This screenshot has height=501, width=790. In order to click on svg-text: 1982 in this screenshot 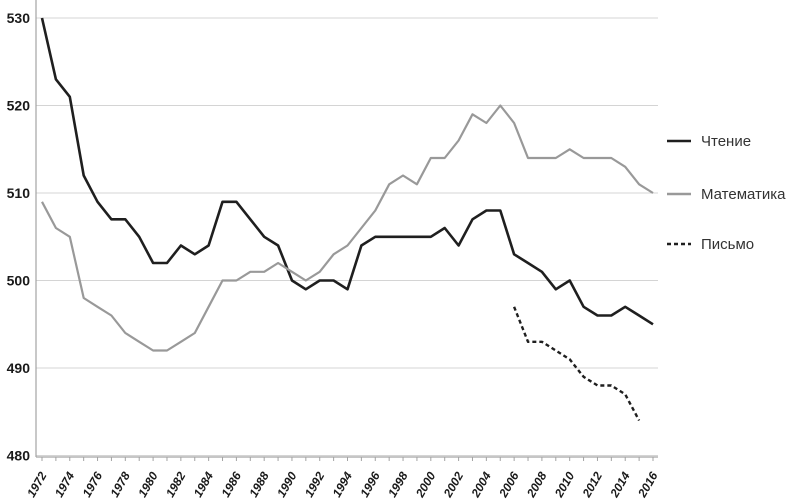, I will do `click(176, 484)`.